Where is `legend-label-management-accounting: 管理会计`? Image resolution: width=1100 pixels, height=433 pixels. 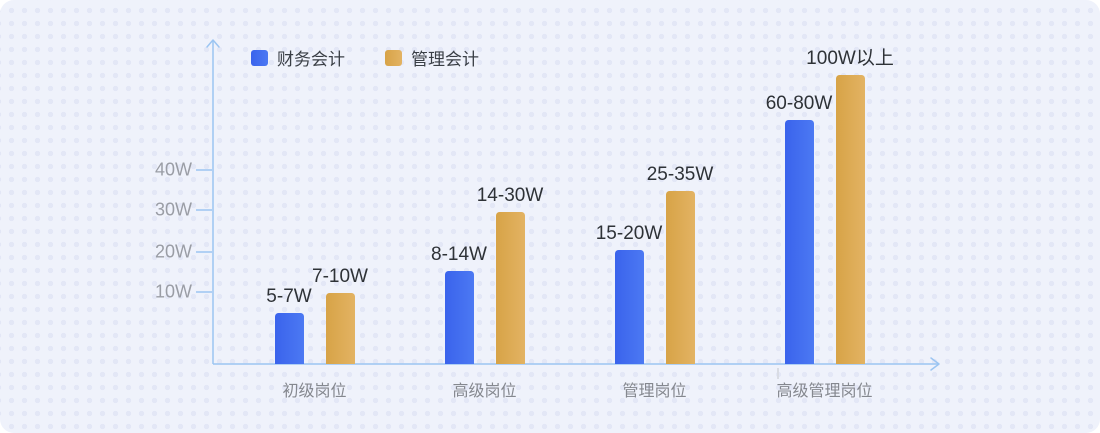 legend-label-management-accounting: 管理会计 is located at coordinates (445, 59).